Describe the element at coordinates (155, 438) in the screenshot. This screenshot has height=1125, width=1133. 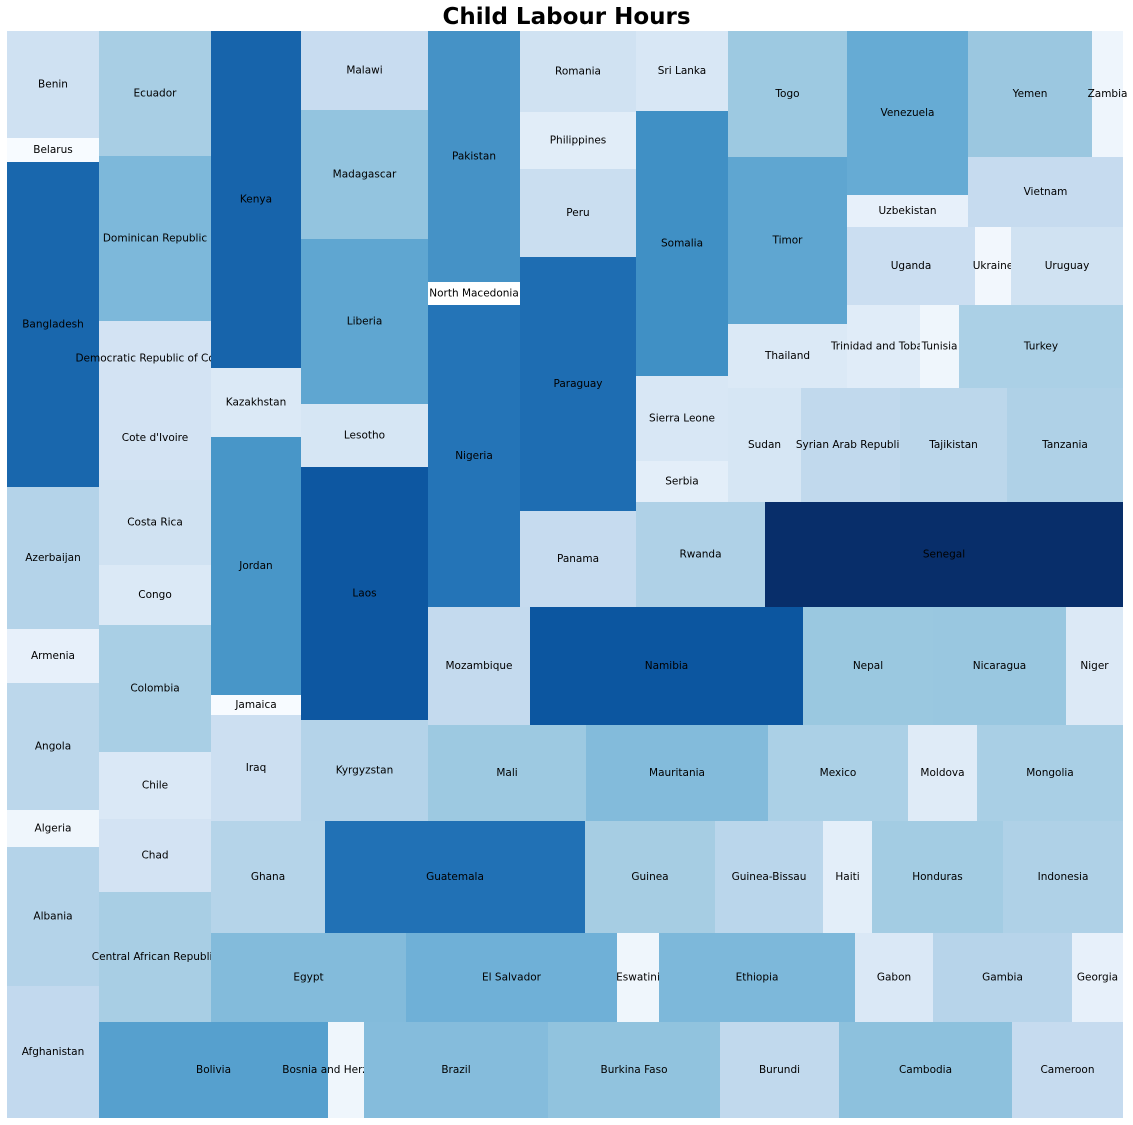
I see `tile-label: Cote d'Ivoire` at that location.